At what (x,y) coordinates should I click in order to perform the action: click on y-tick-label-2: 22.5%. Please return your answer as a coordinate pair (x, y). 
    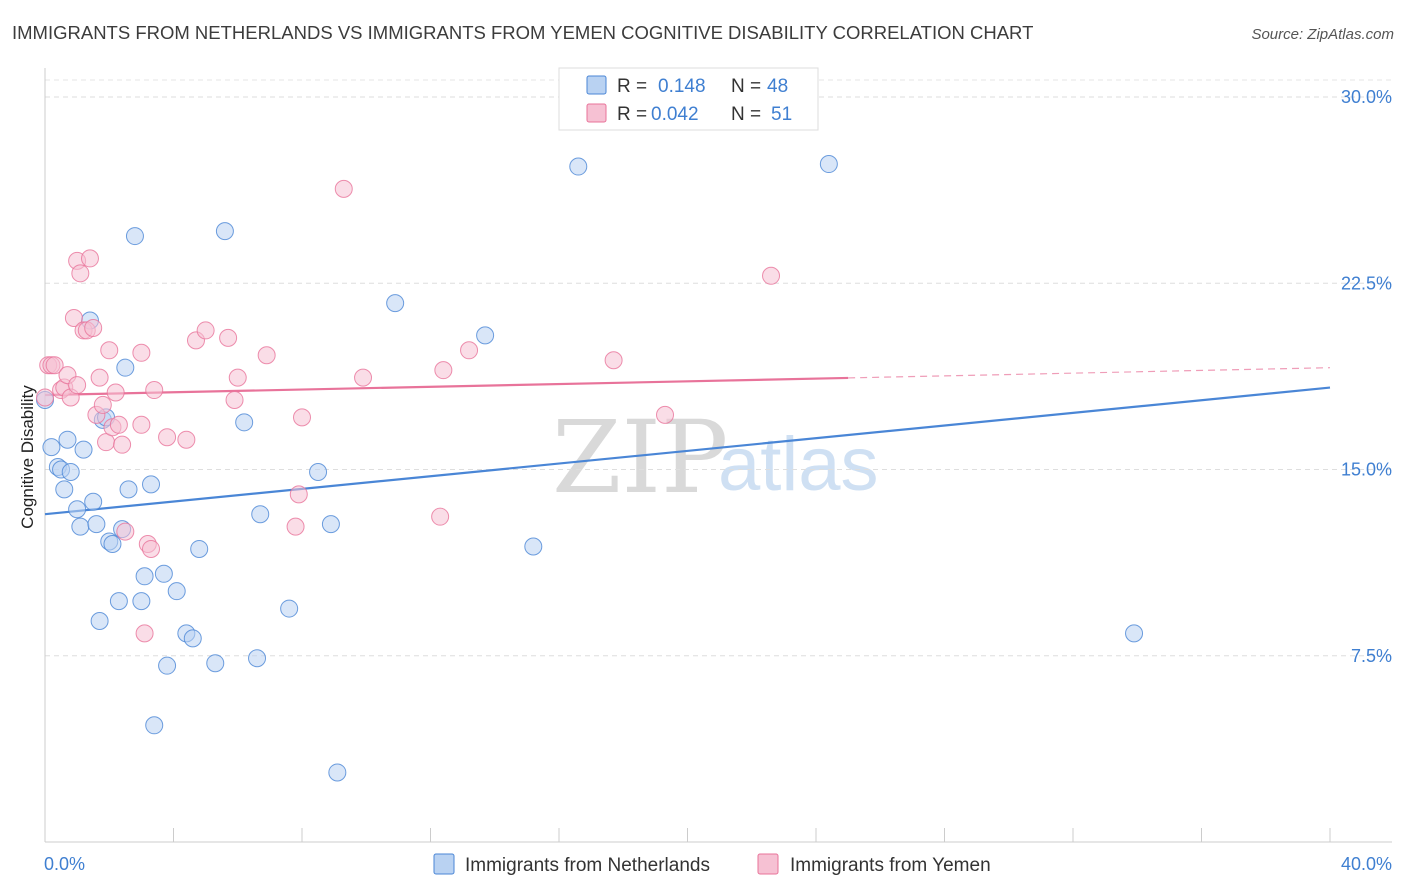
    Looking at the image, I should click on (1366, 283).